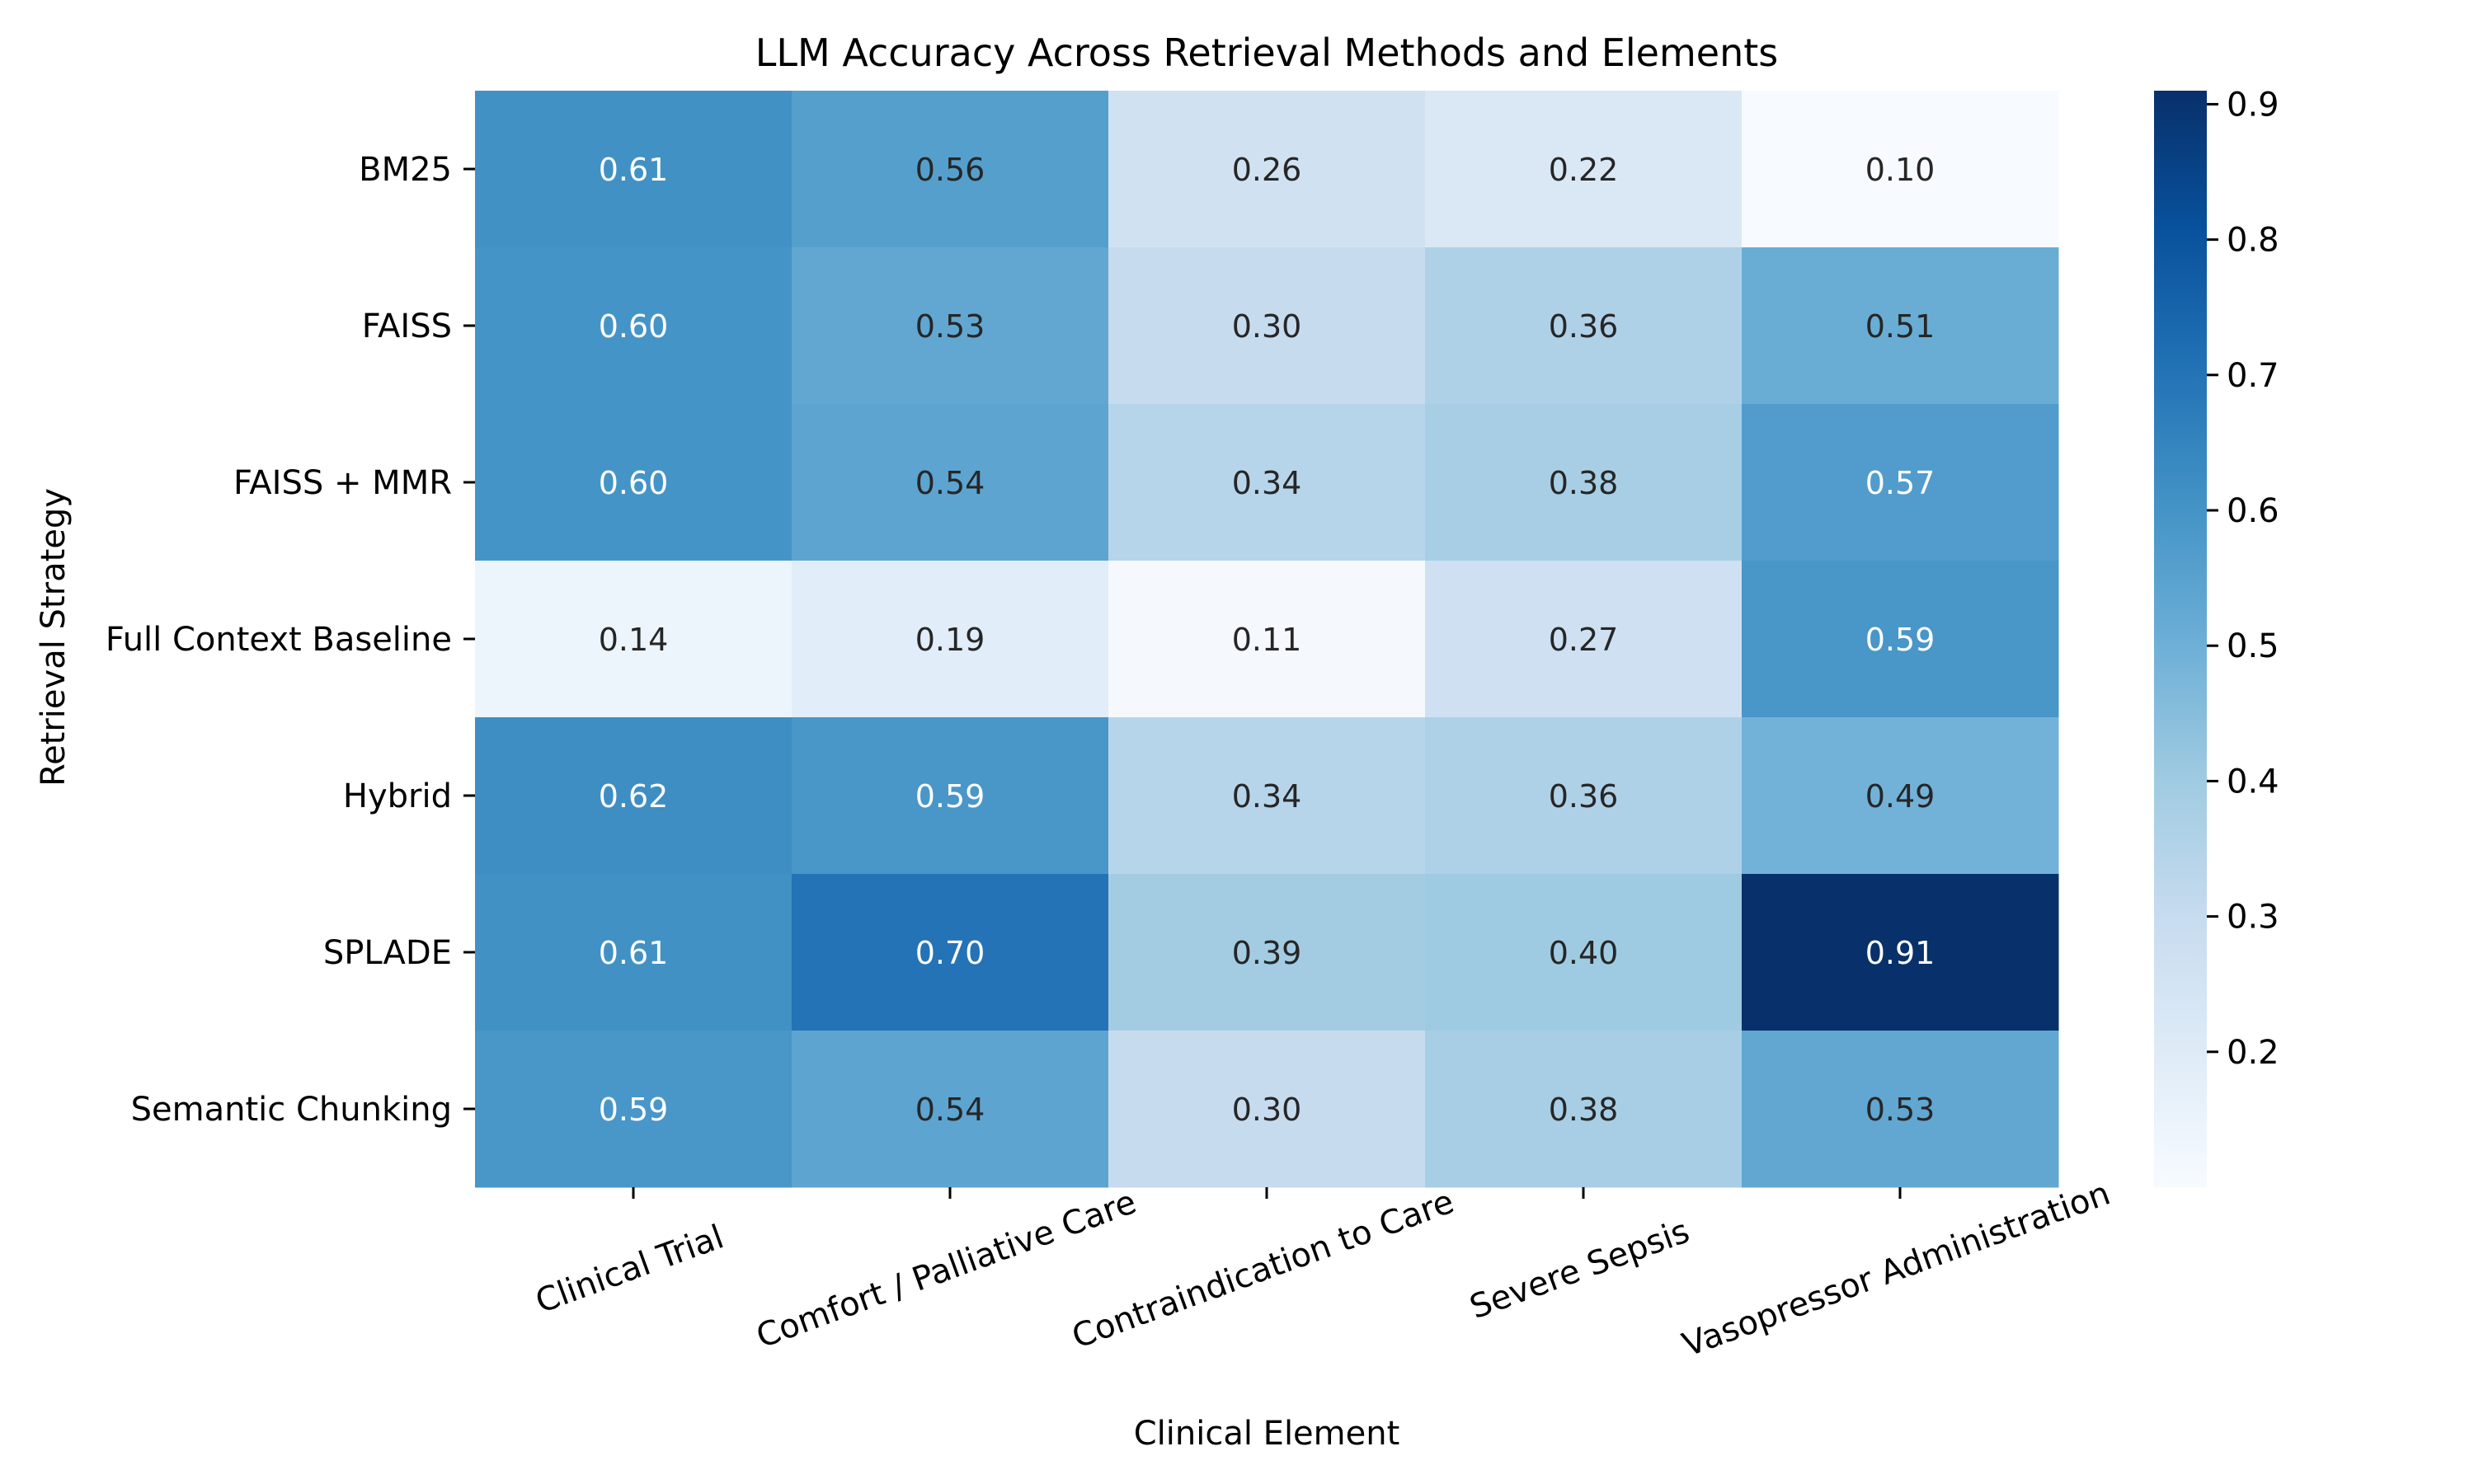  I want to click on y-axis-label: Retrieval Strategy, so click(54, 637).